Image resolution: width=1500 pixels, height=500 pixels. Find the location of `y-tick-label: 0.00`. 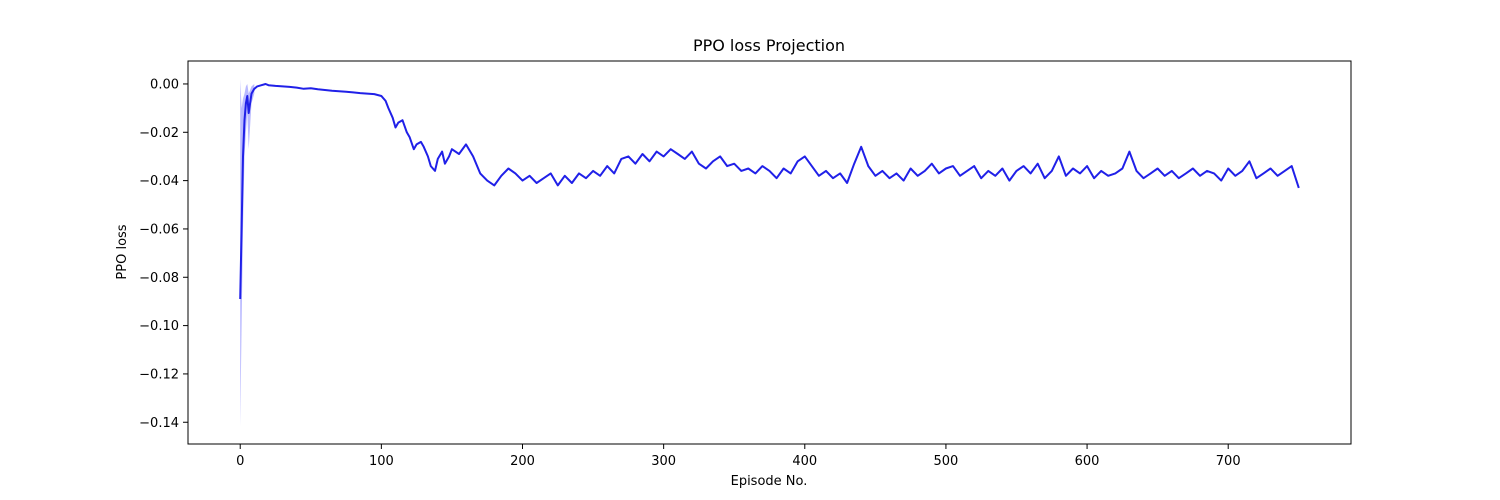

y-tick-label: 0.00 is located at coordinates (164, 84).